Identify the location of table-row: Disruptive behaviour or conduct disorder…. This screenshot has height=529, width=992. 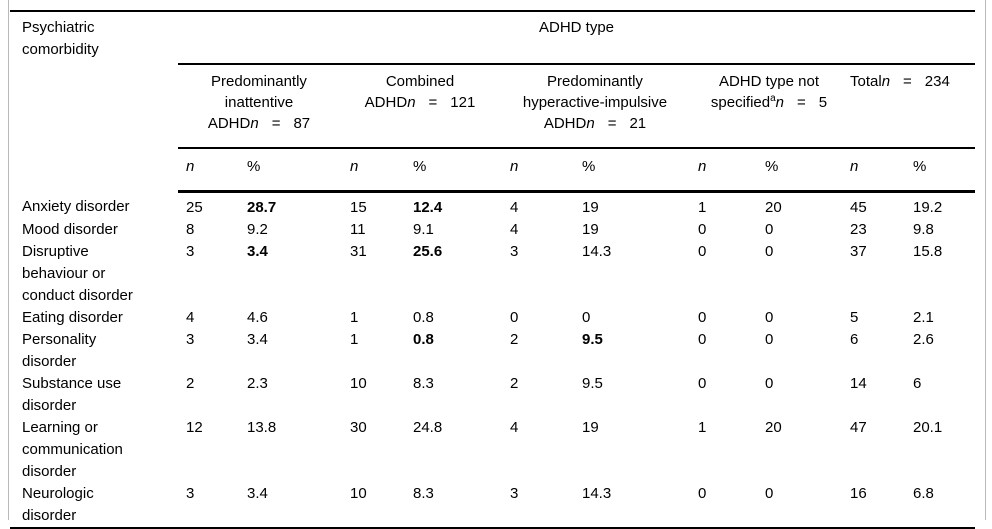
(492, 274).